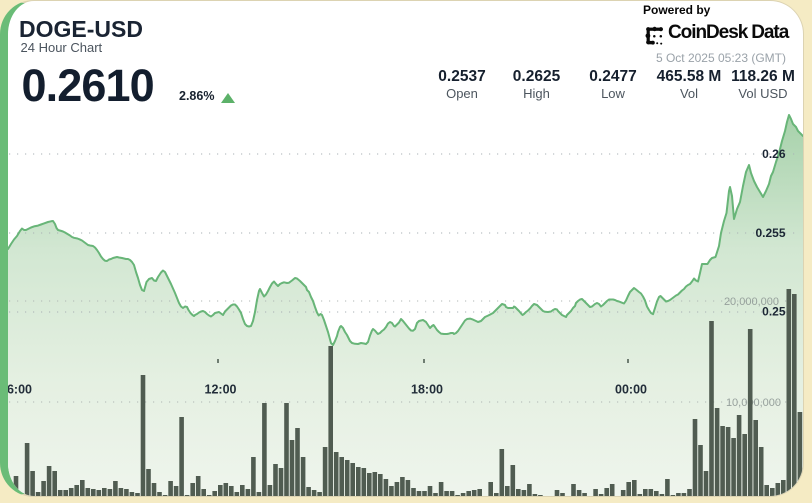 This screenshot has height=503, width=812. What do you see at coordinates (631, 390) in the screenshot?
I see `svg-text: 00:00` at bounding box center [631, 390].